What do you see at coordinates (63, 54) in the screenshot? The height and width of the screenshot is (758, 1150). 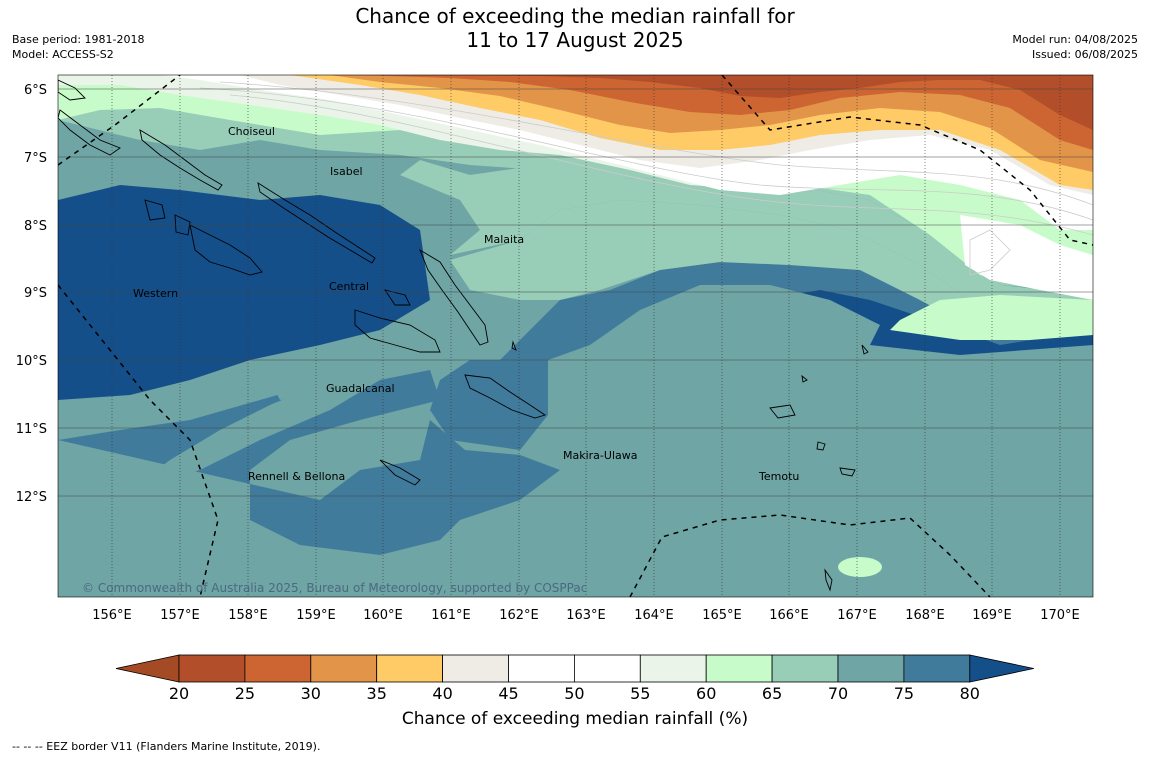 I see `model-name: Model: ACCESS-S2` at bounding box center [63, 54].